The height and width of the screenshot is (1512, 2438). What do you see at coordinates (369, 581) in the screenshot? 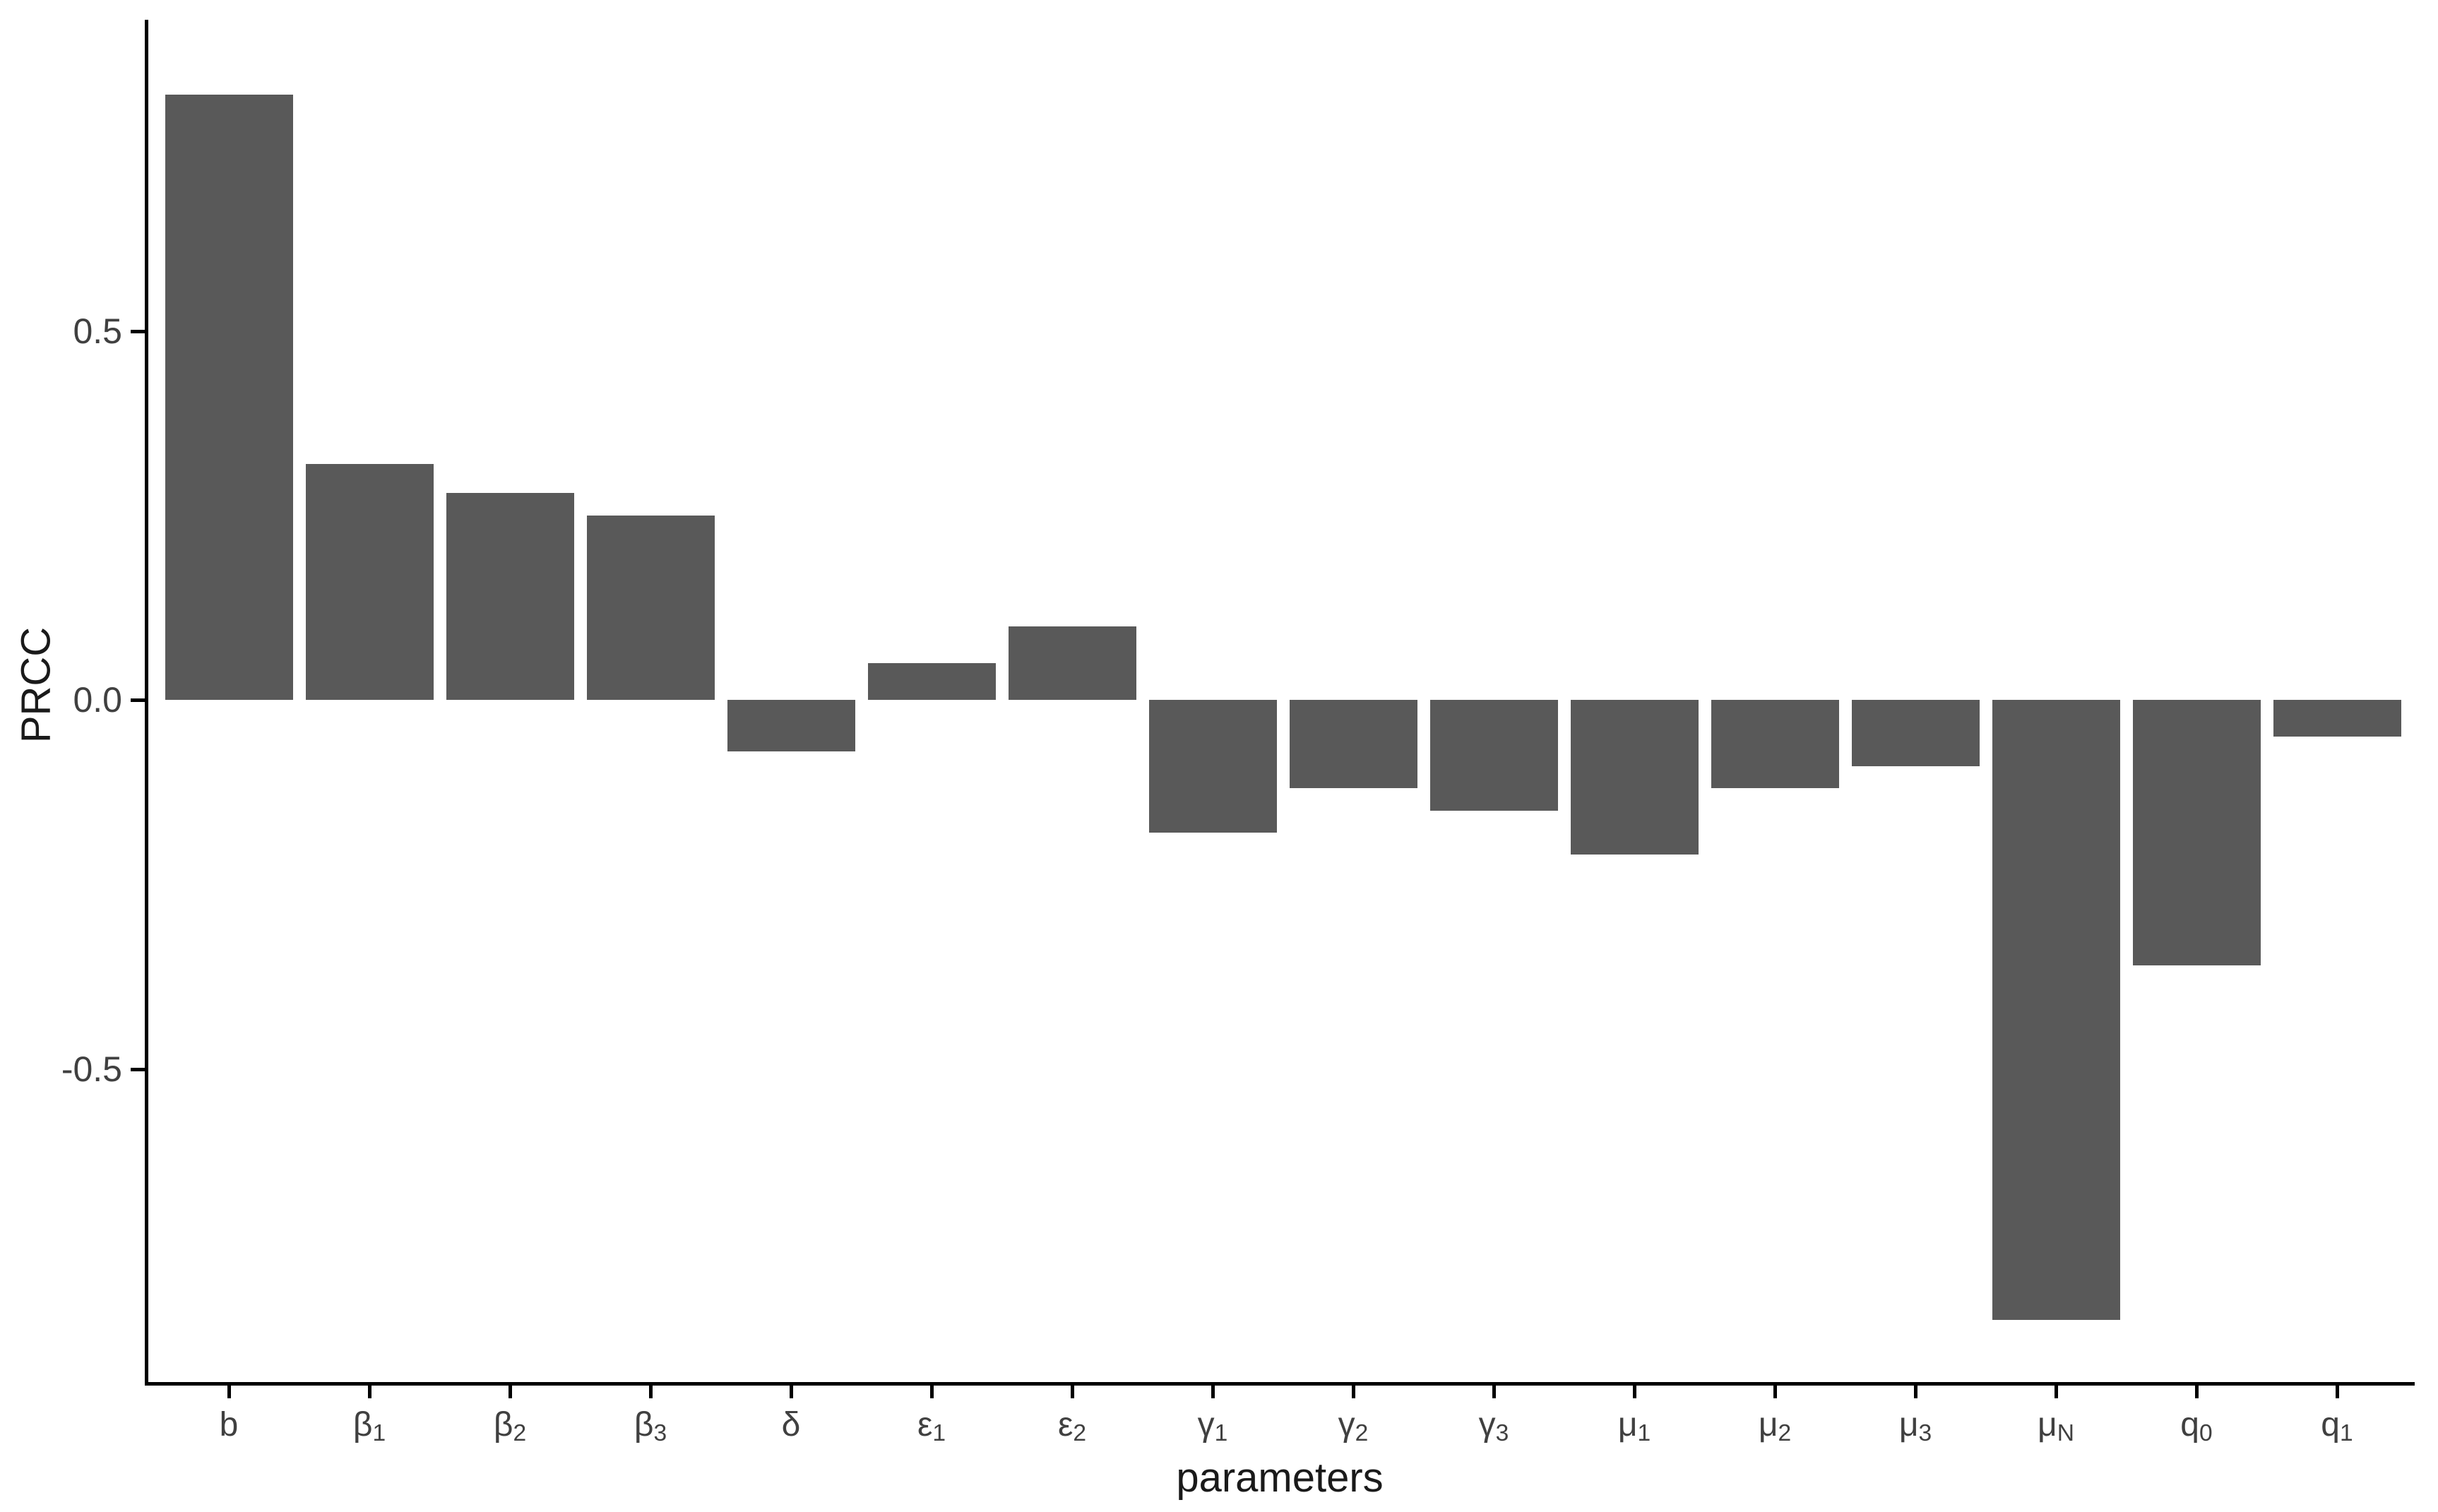
I see `bar-beta1` at bounding box center [369, 581].